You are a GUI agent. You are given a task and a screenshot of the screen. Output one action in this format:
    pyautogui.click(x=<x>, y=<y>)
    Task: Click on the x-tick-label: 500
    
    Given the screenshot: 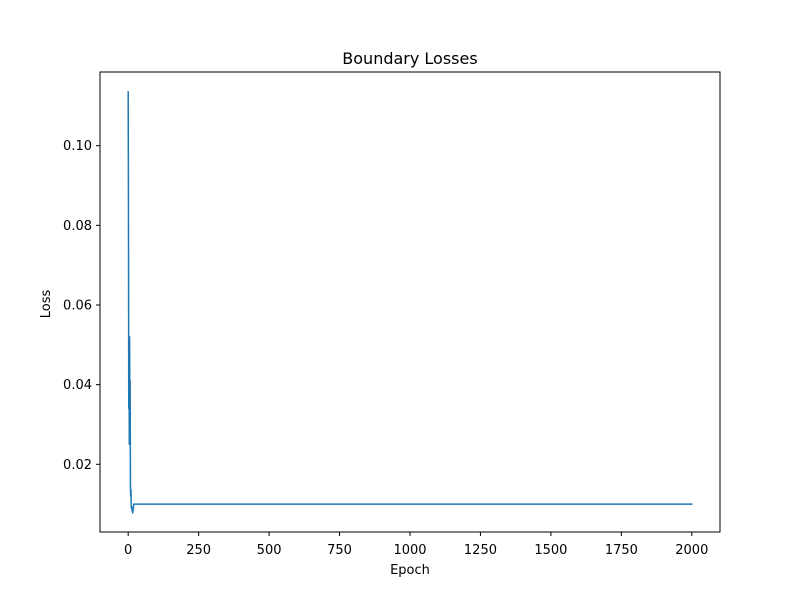 What is the action you would take?
    pyautogui.click(x=269, y=550)
    